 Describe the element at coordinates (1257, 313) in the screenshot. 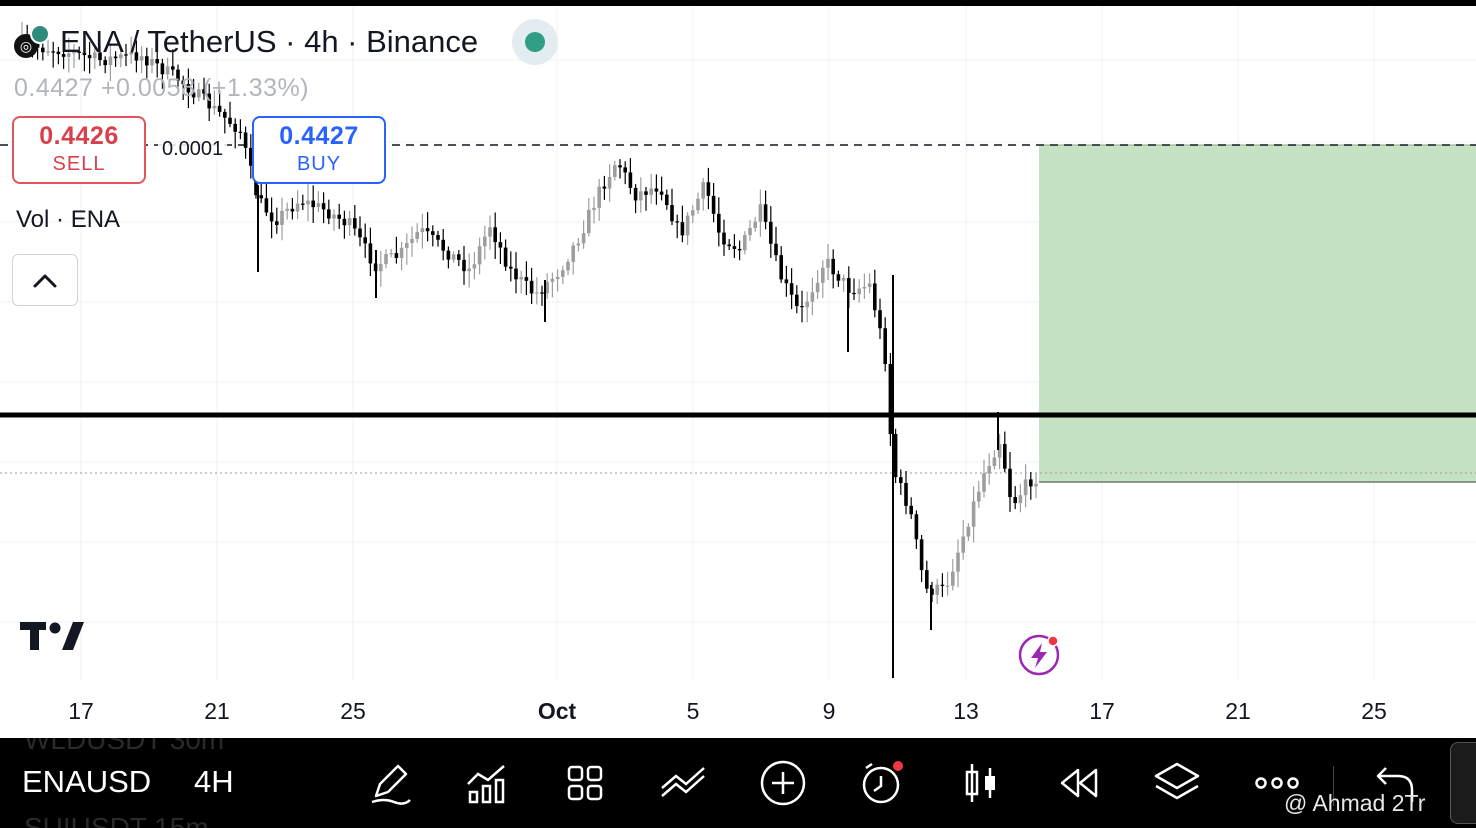

I see `long-position-zone` at that location.